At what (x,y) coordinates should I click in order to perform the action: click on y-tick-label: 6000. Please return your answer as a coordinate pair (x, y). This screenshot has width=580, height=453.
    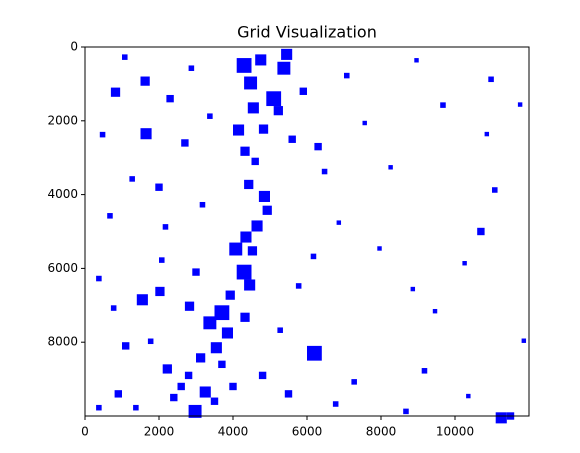
    Looking at the image, I should click on (62, 268).